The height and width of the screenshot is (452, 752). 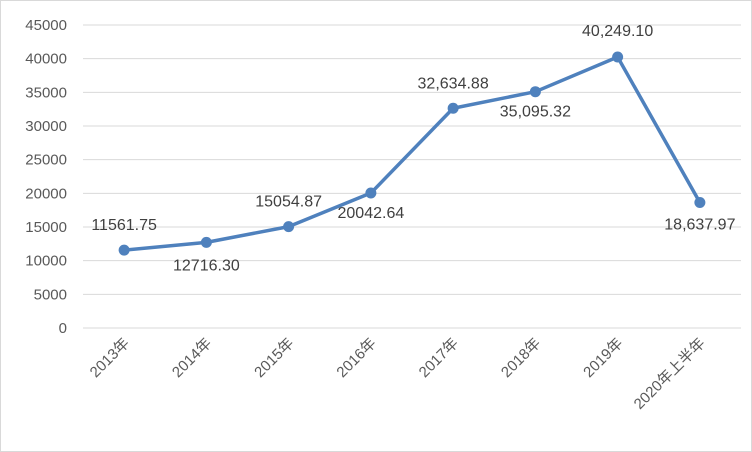 What do you see at coordinates (371, 213) in the screenshot?
I see `data-label: 20042.64` at bounding box center [371, 213].